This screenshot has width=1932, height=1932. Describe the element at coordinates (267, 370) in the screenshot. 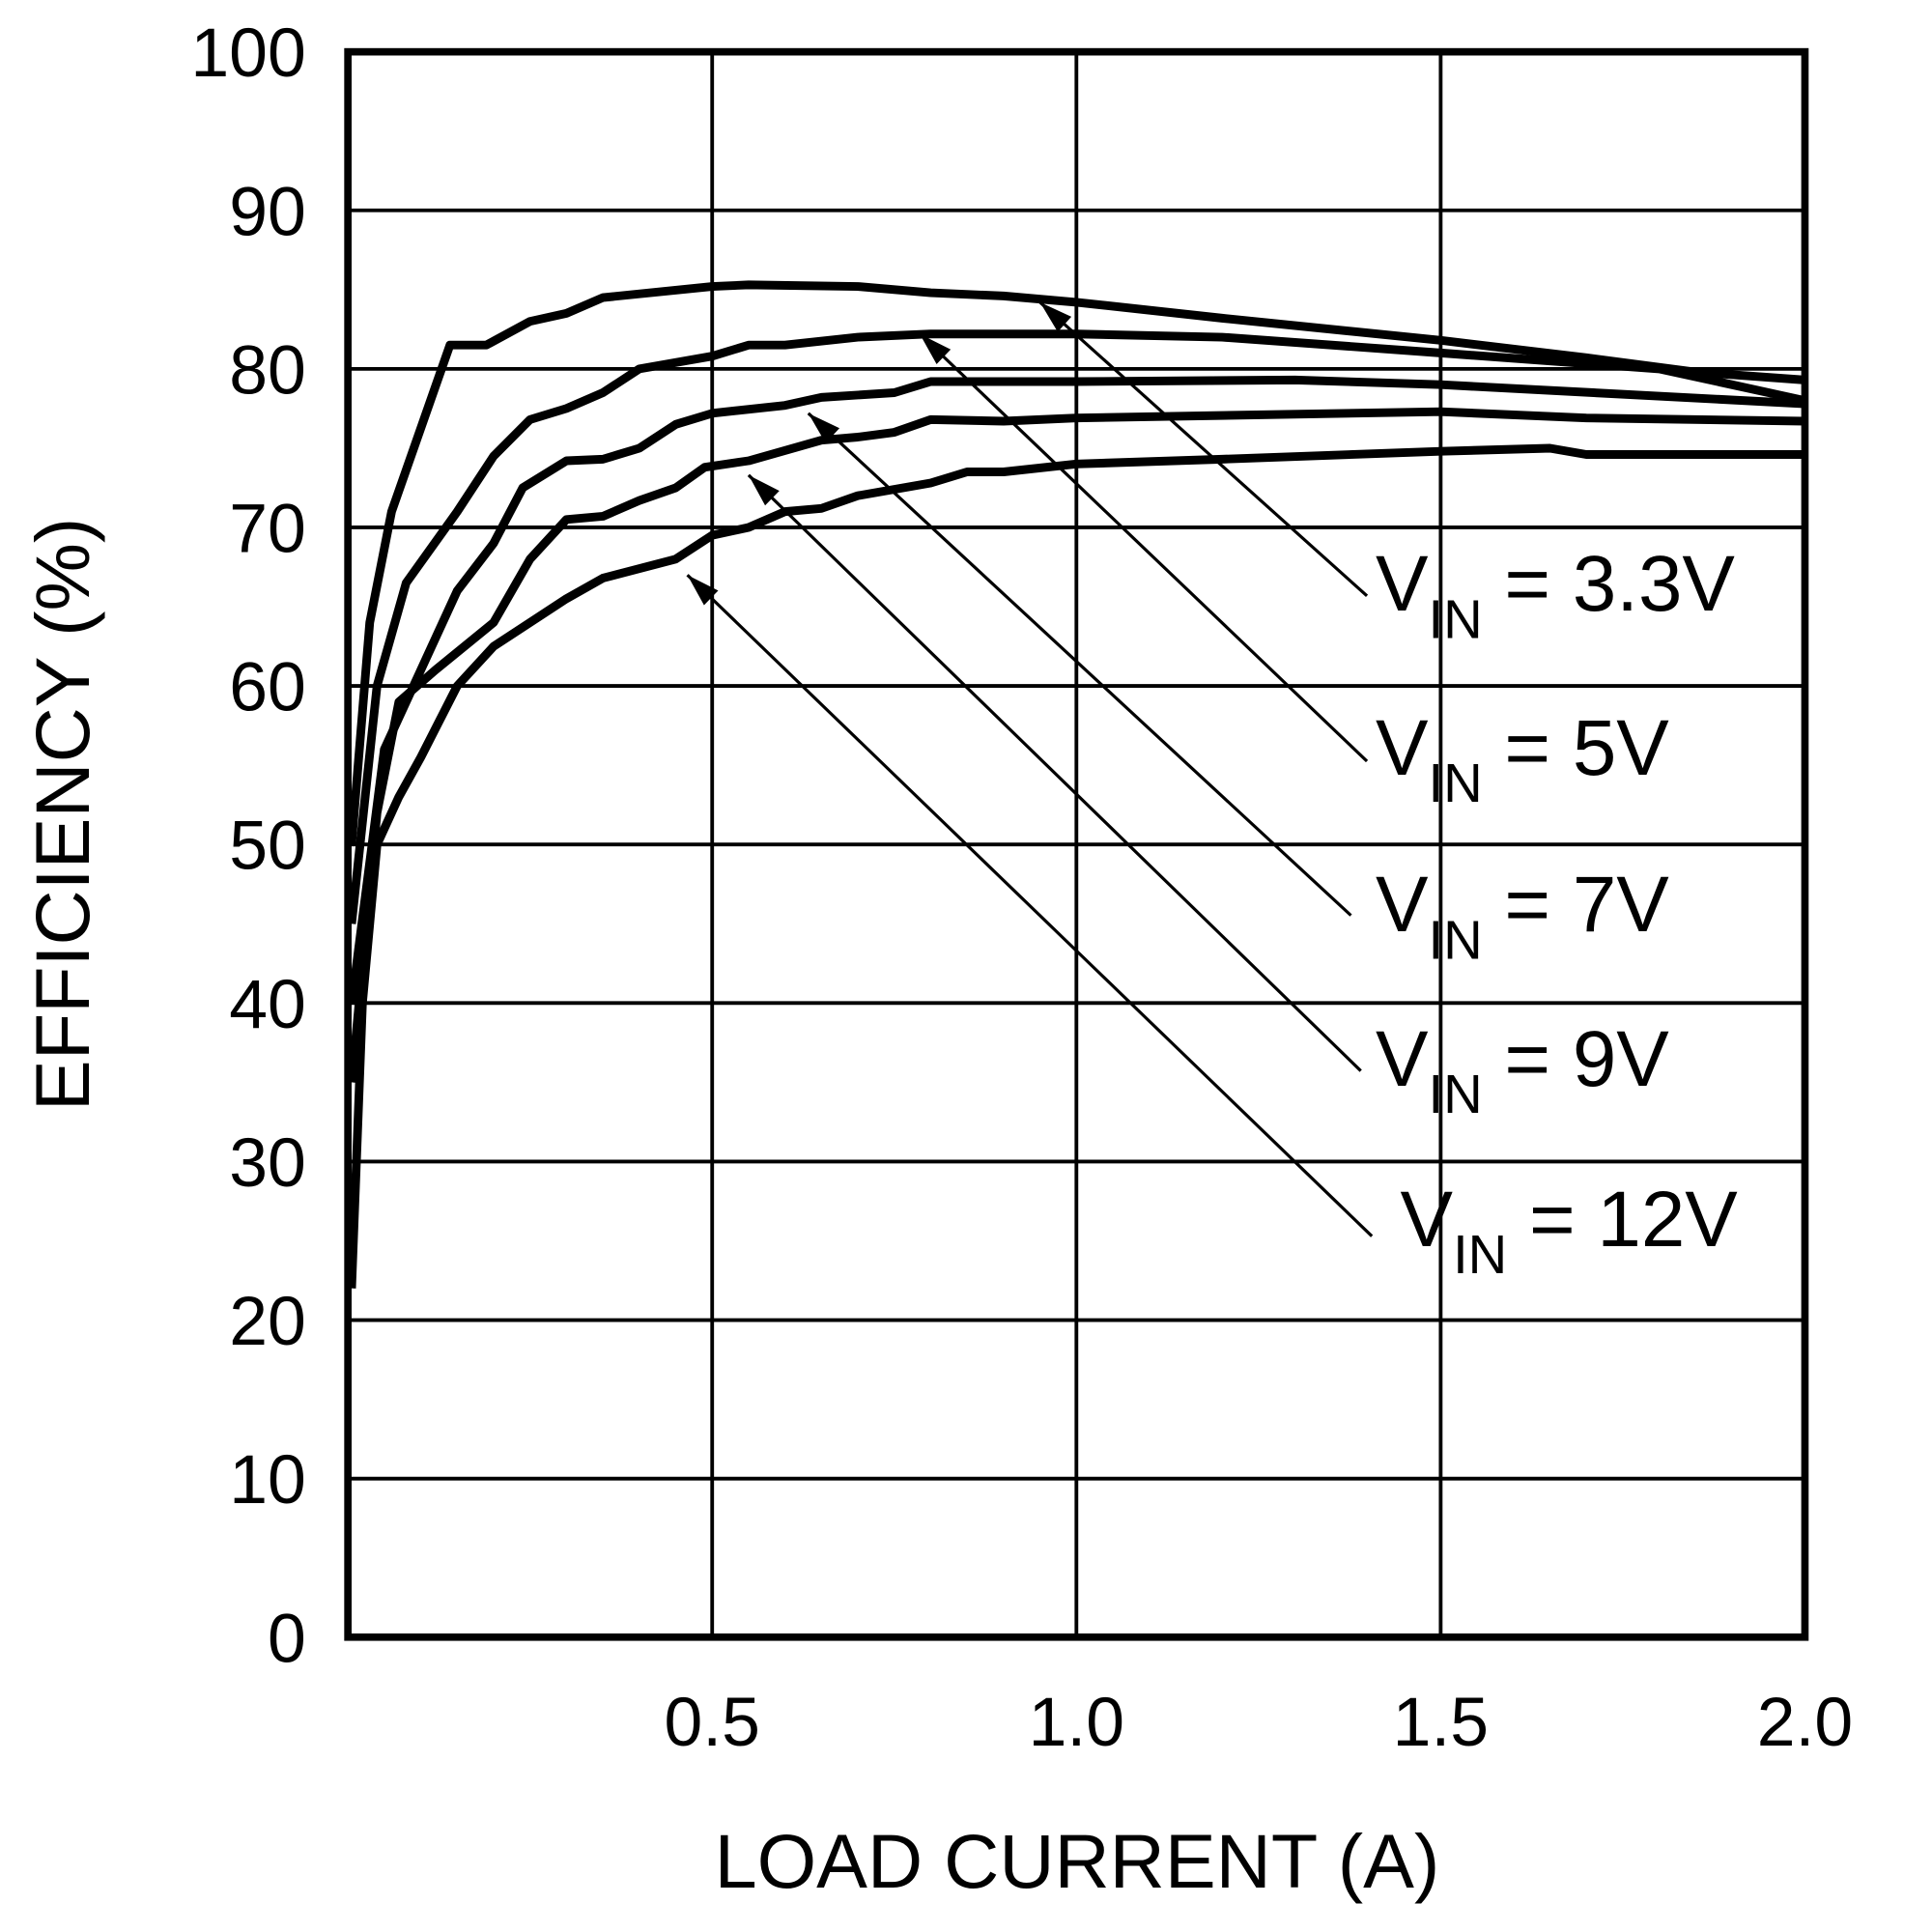

I see `y-tick-label: 80` at that location.